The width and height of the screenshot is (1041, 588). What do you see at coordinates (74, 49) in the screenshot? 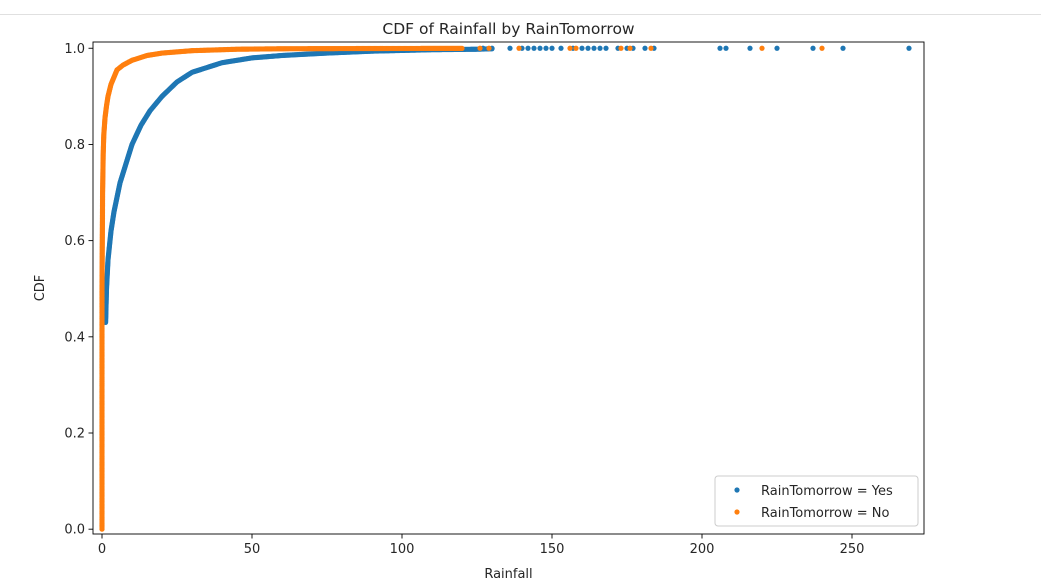
I see `y-tick-label: 1.0` at bounding box center [74, 49].